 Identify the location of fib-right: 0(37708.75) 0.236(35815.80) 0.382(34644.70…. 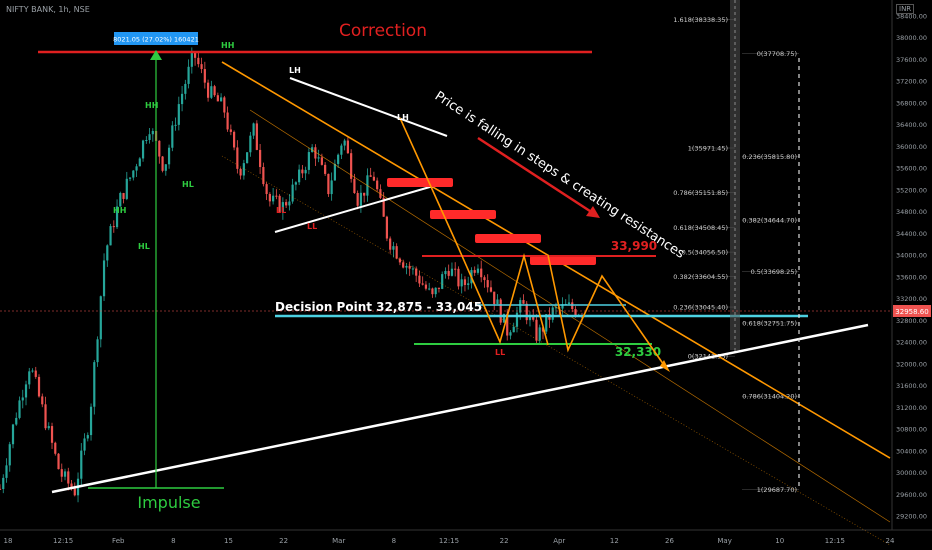
(770, 272).